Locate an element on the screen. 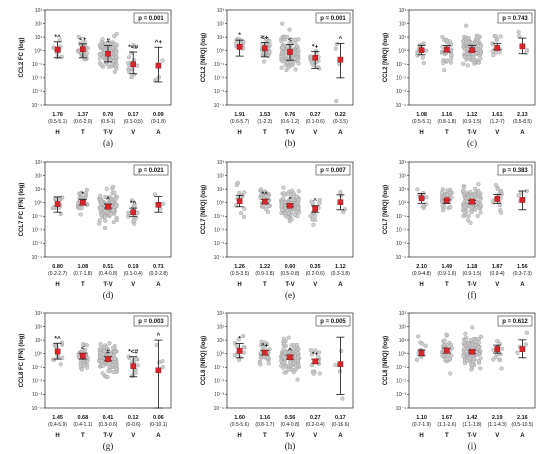 The image size is (550, 454). significance-mark: < is located at coordinates (290, 40).